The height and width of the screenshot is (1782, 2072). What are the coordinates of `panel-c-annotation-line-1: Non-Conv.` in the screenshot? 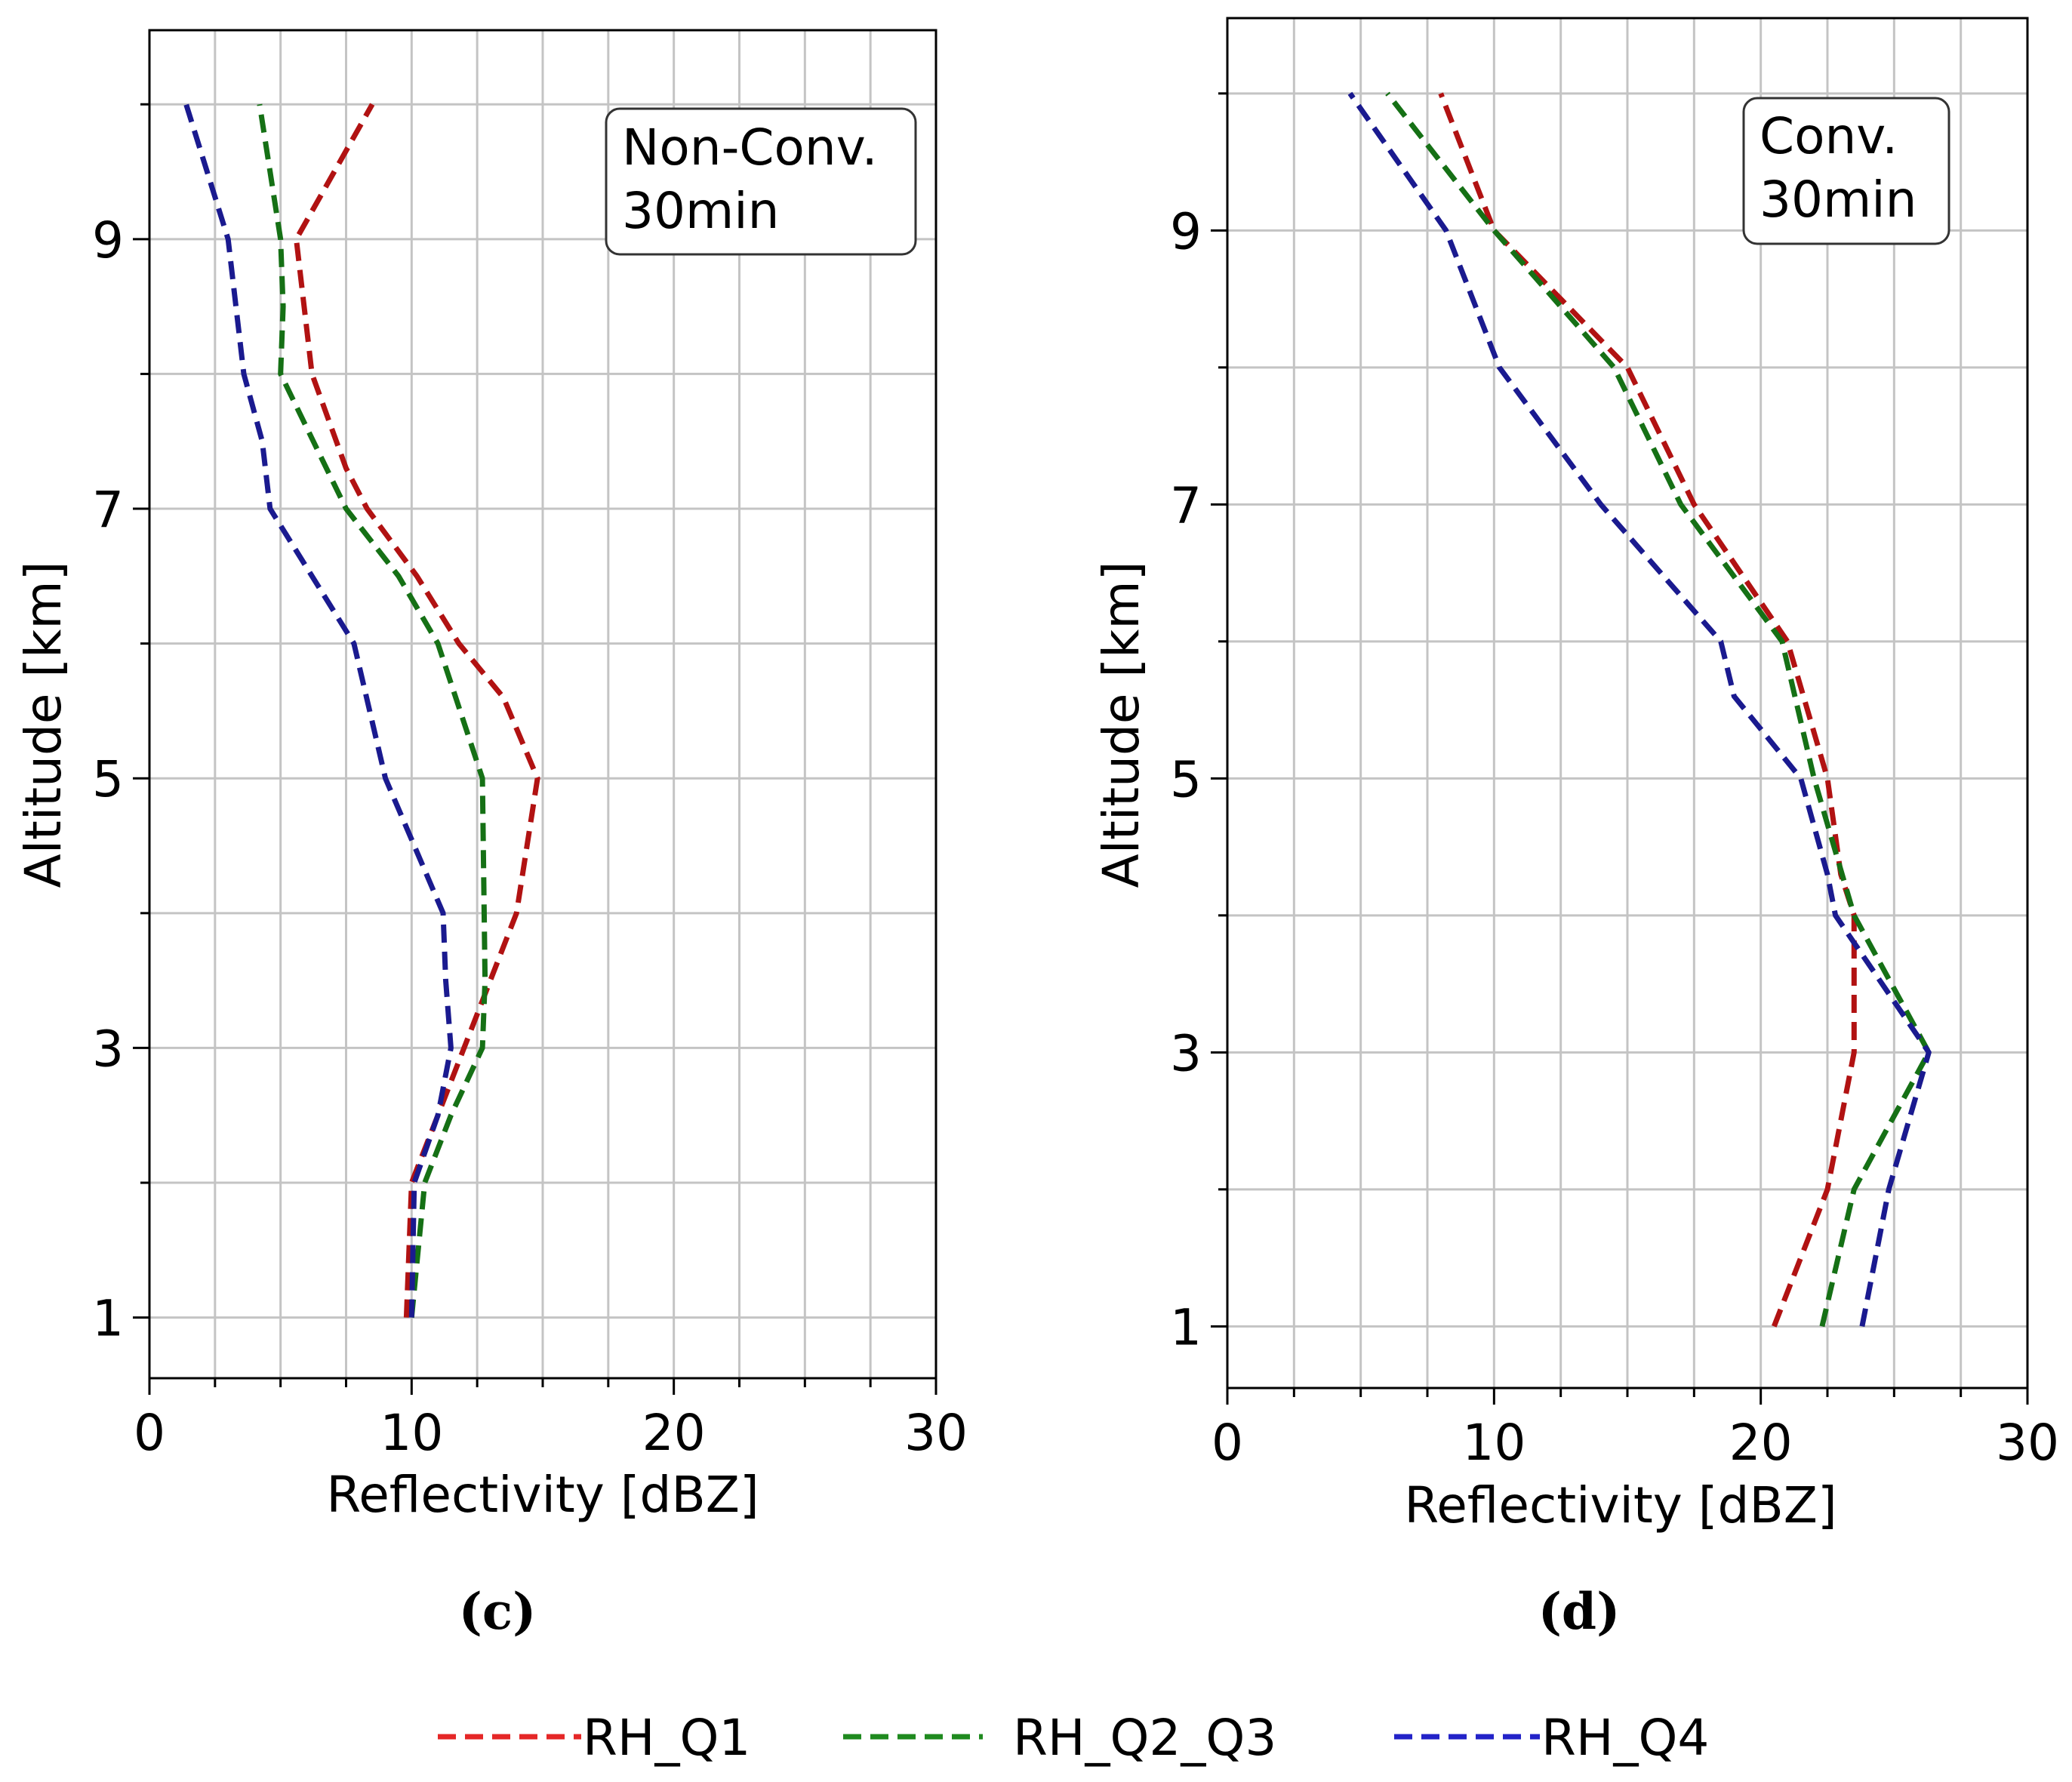 It's located at (750, 147).